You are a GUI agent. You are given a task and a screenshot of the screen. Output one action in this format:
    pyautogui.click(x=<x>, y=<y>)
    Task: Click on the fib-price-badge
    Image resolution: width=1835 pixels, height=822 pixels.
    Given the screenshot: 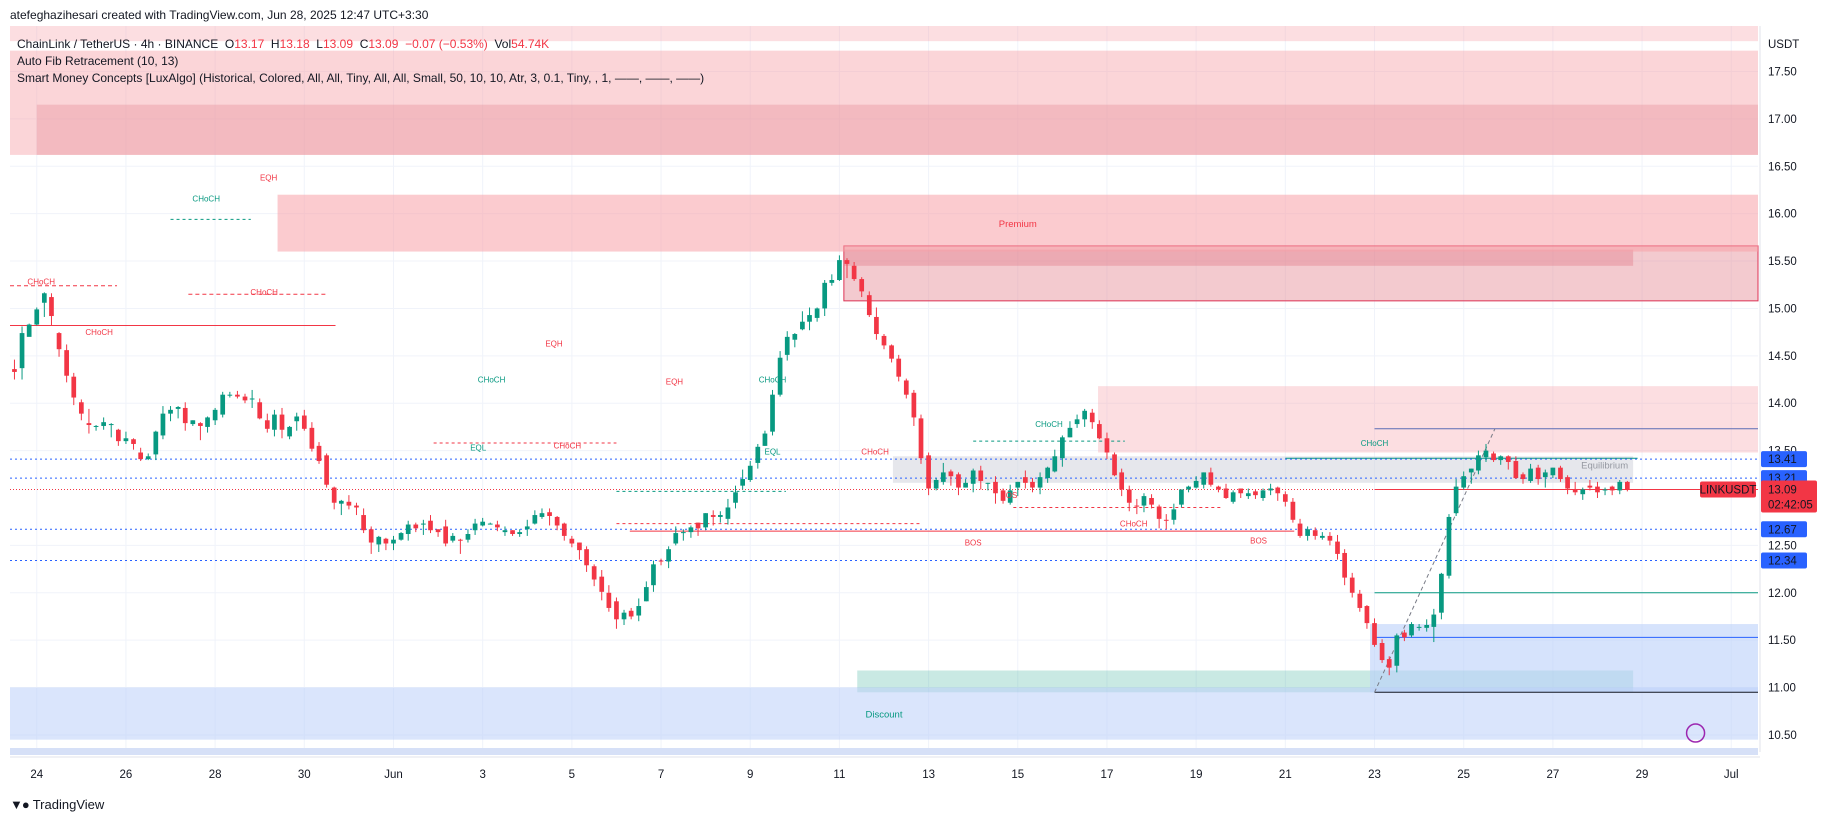 What is the action you would take?
    pyautogui.click(x=1784, y=560)
    